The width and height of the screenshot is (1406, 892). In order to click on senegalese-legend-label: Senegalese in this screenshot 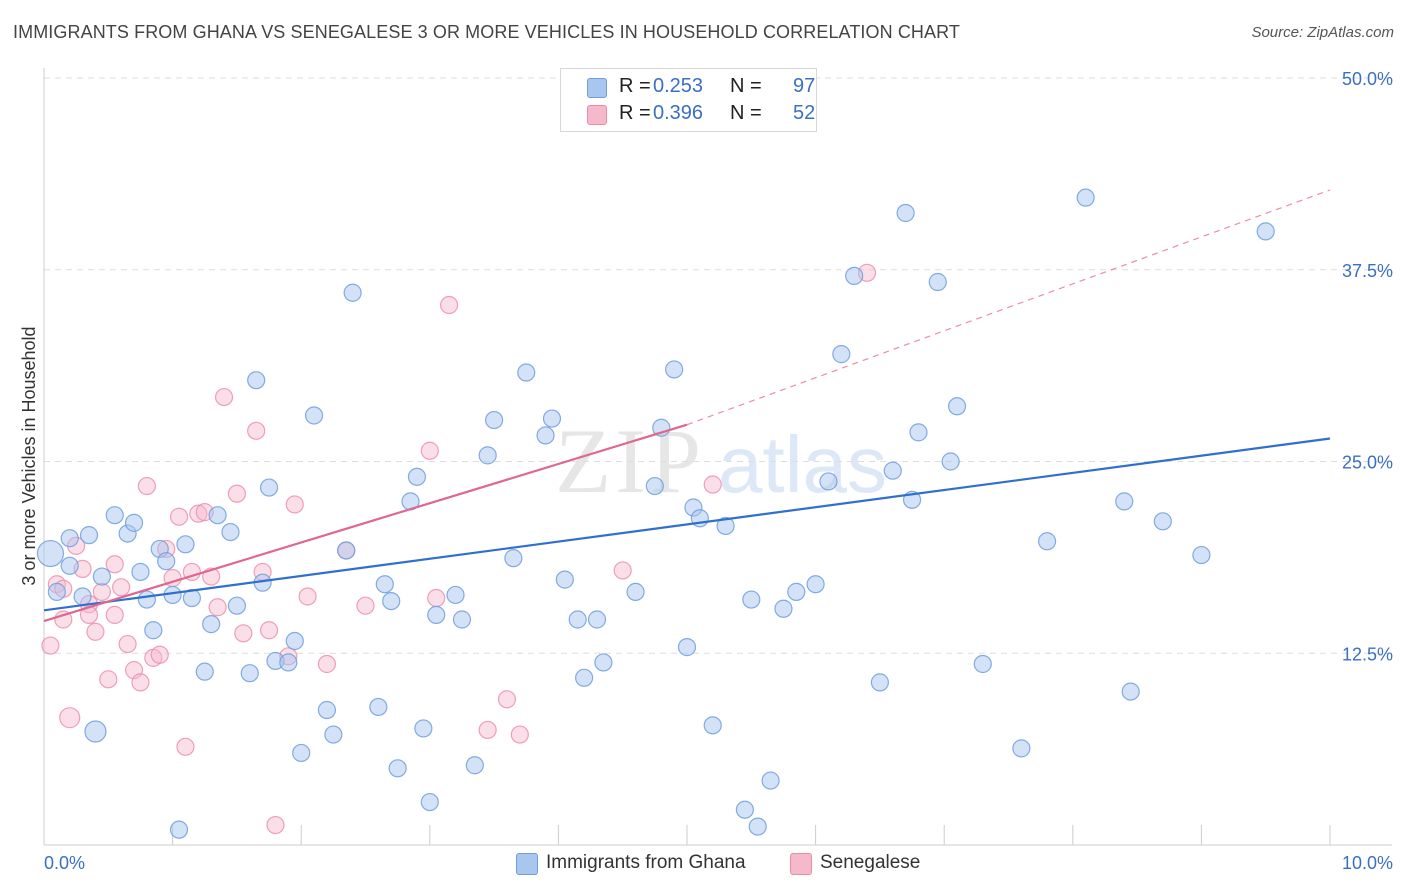, I will do `click(870, 862)`.